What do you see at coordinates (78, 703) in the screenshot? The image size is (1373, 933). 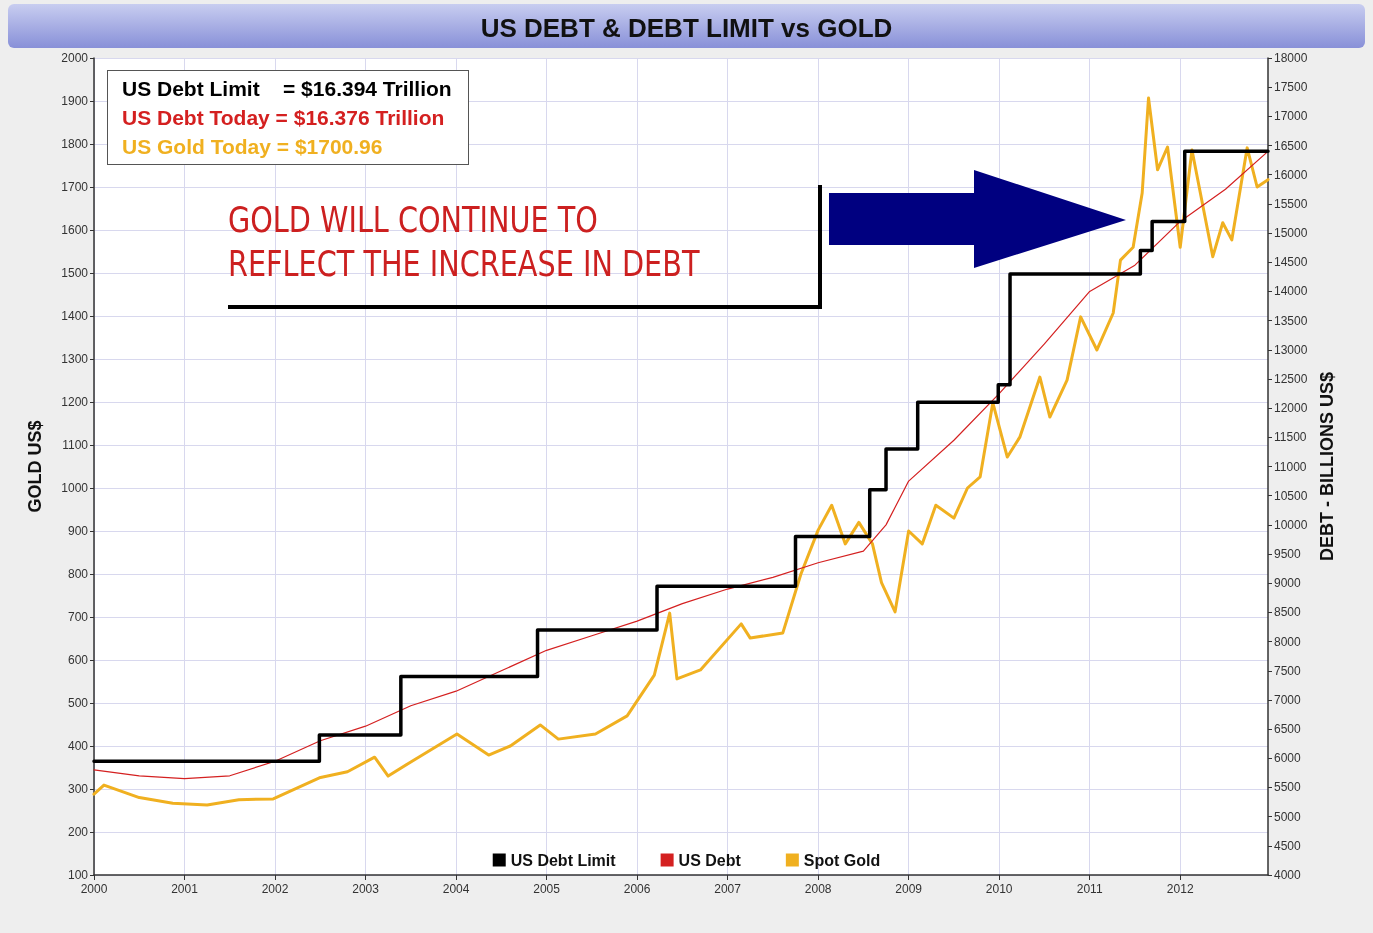 I see `y-tick-label: 500` at bounding box center [78, 703].